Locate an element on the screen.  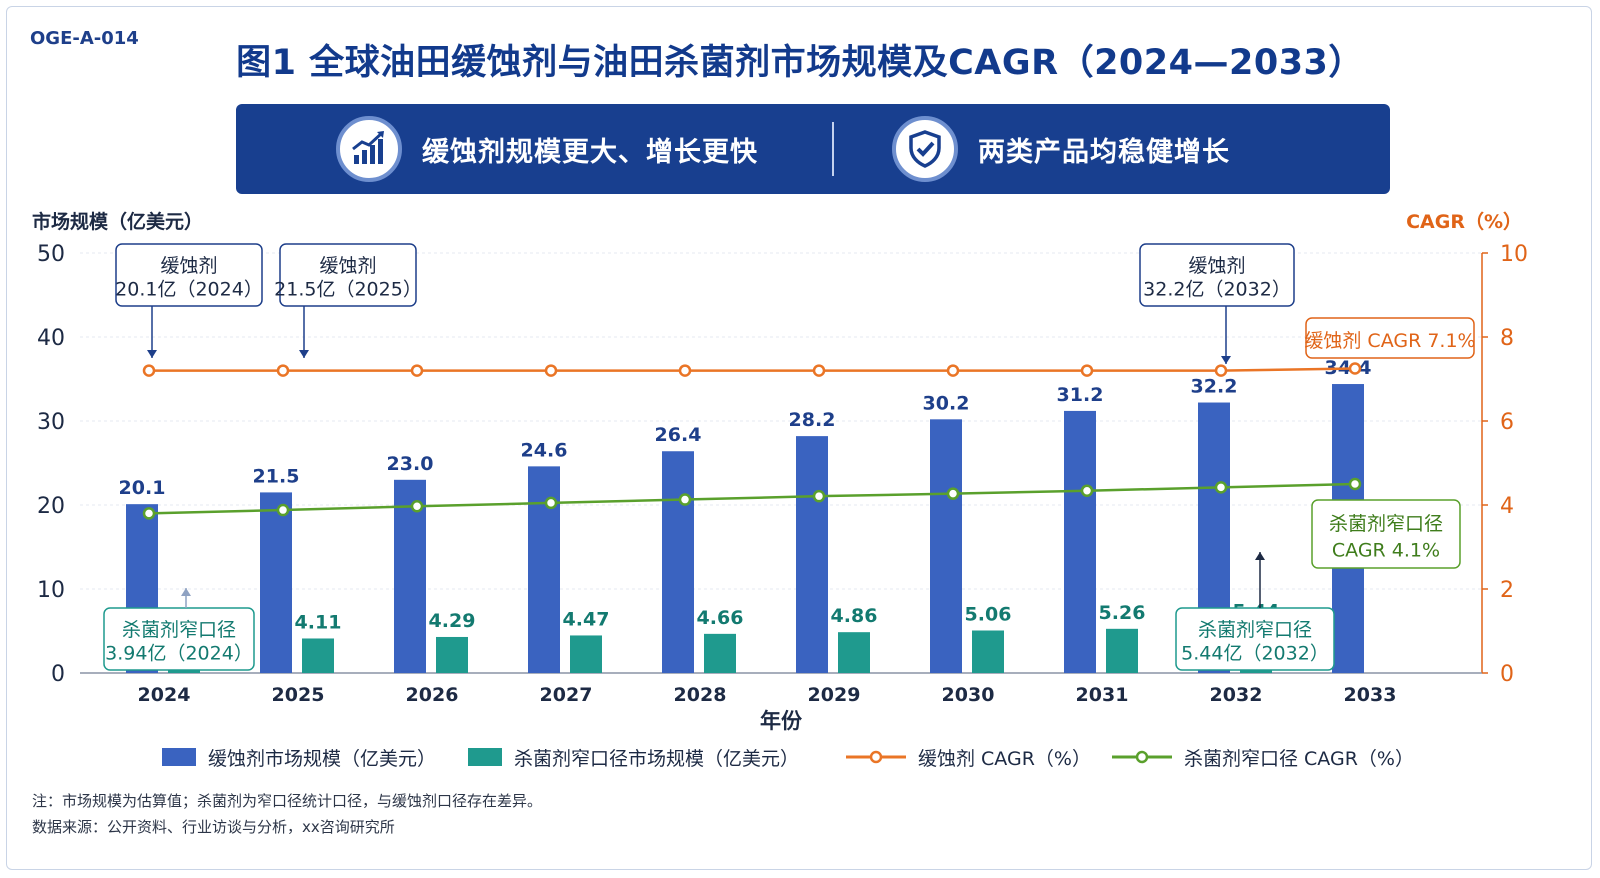
data-label-biocide: 4.29 is located at coordinates (452, 621).